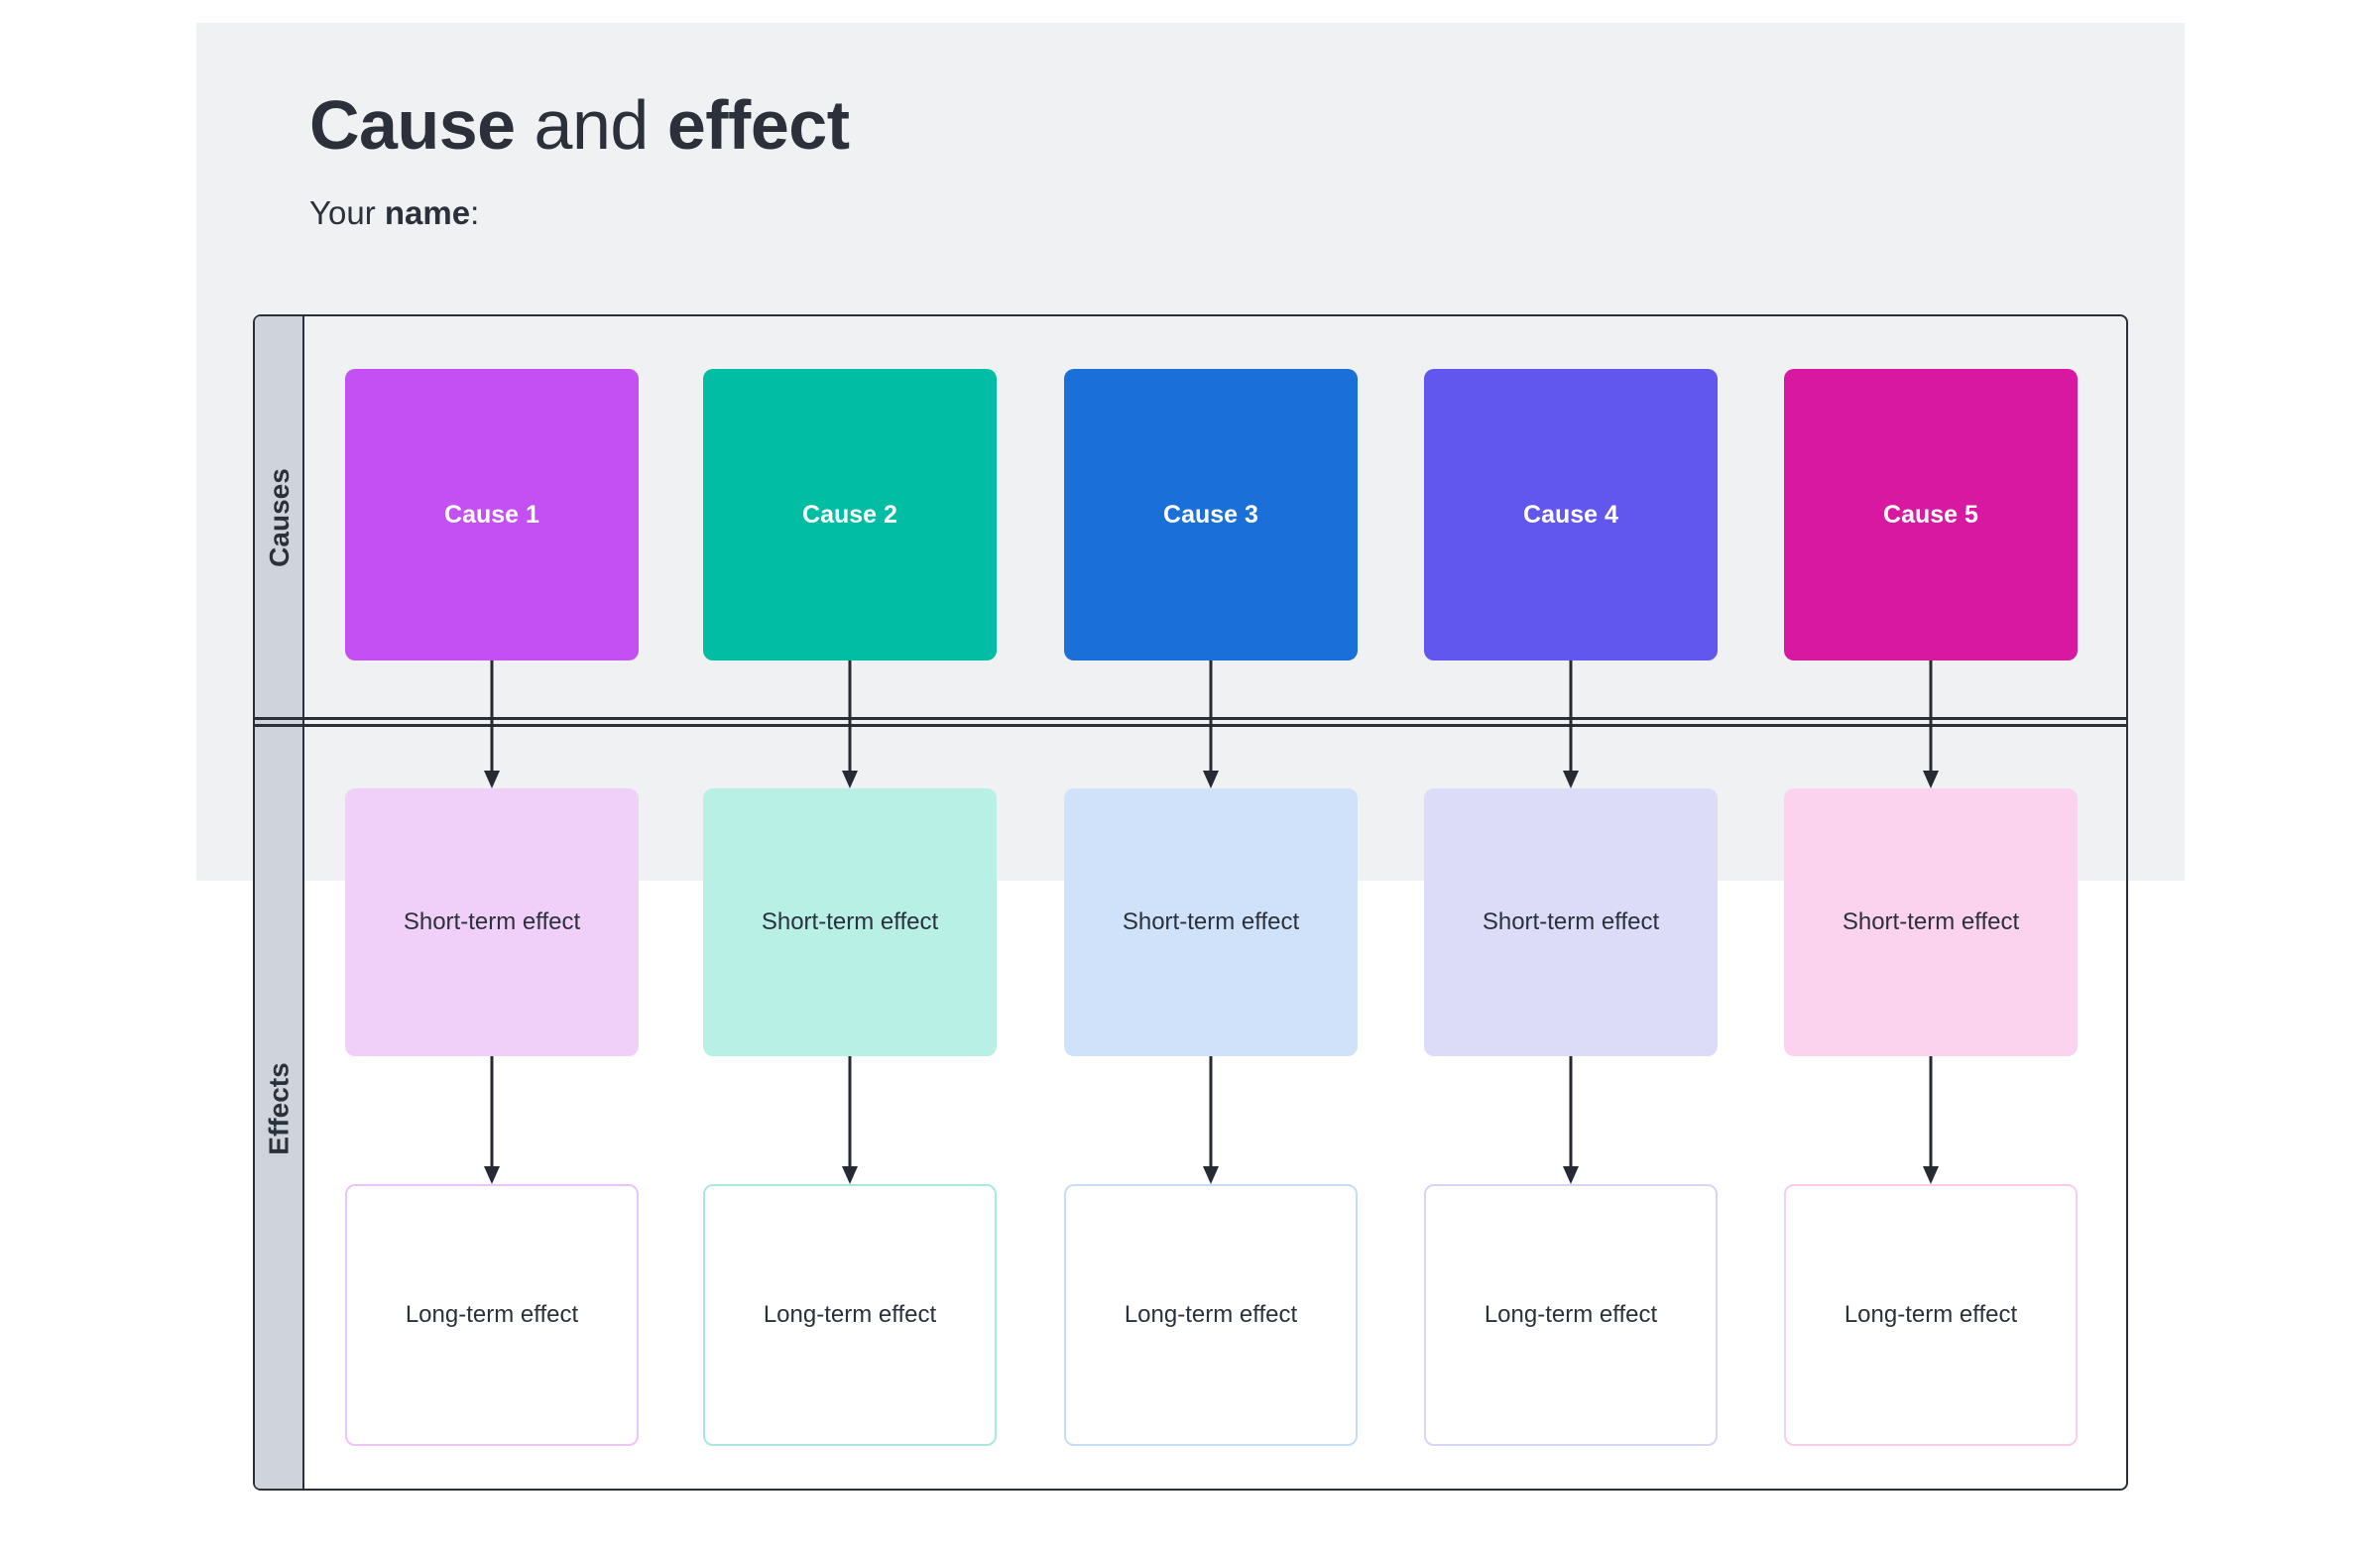  I want to click on arrow-short3-to-long3, so click(1211, 1120).